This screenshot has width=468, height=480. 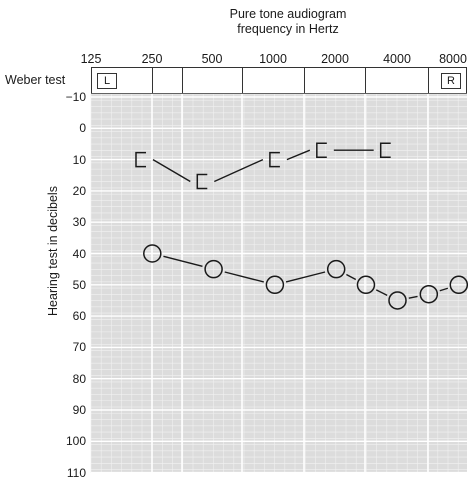 I want to click on y-tick-label: 80, so click(x=79, y=378).